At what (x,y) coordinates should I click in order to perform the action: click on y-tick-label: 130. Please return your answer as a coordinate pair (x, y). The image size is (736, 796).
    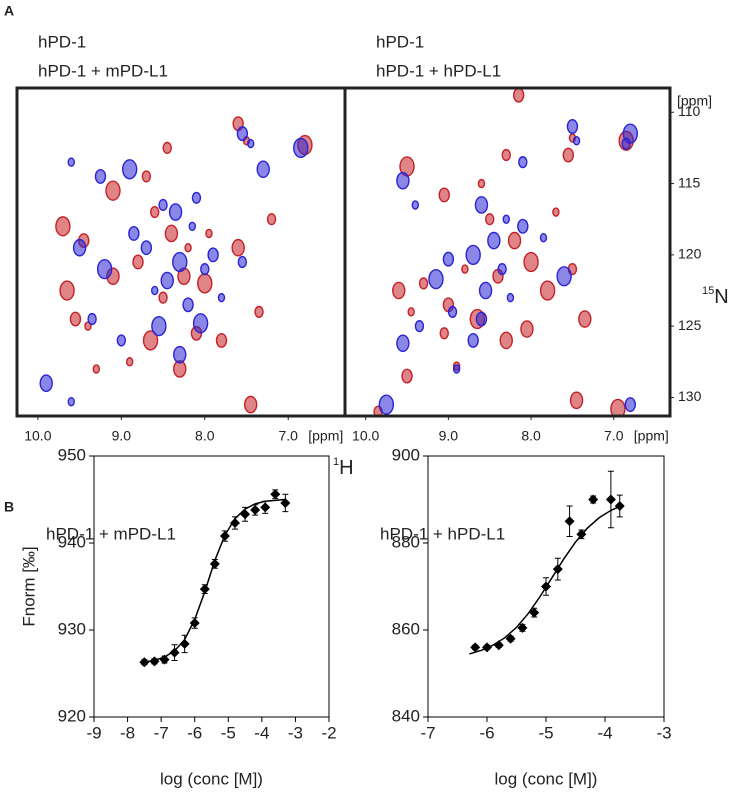
    Looking at the image, I should click on (690, 396).